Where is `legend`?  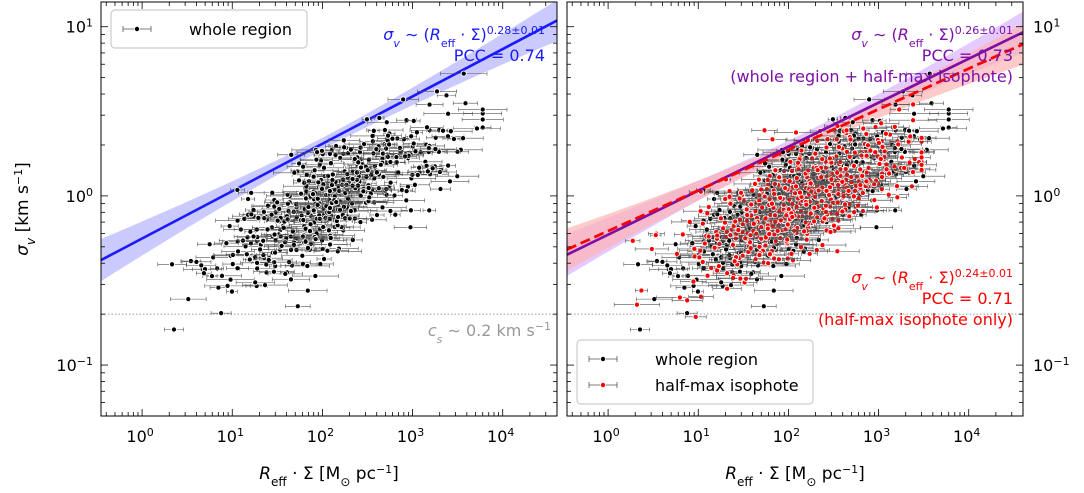 legend is located at coordinates (209, 29).